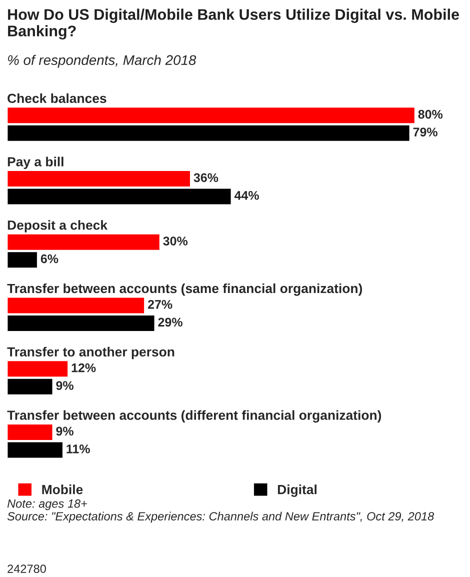  I want to click on y-tick-label: Pay a bill, so click(36, 163).